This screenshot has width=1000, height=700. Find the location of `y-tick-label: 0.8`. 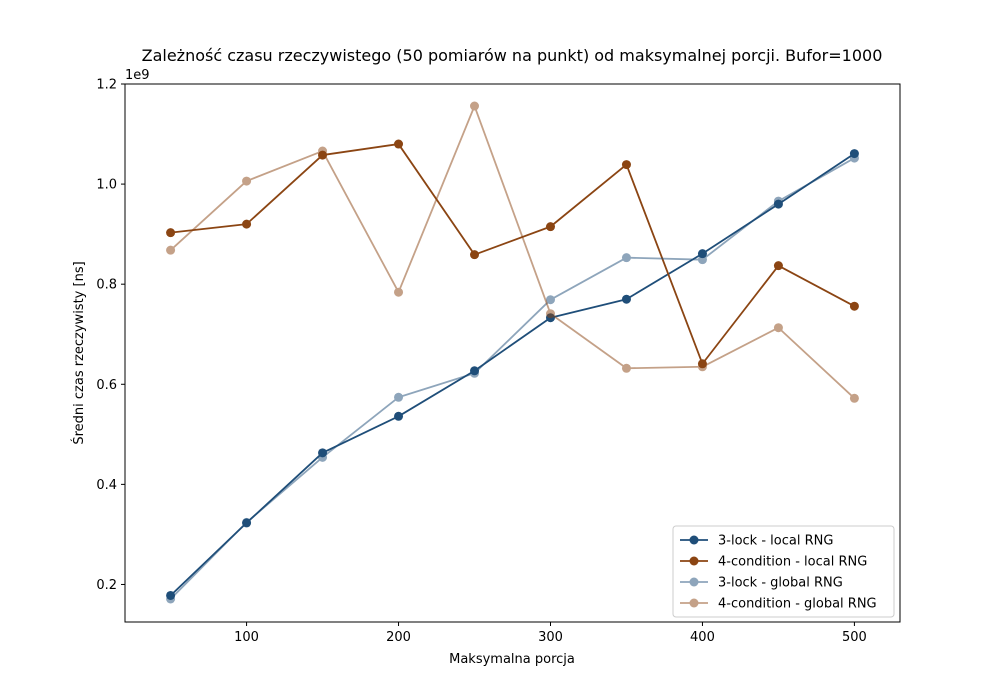

y-tick-label: 0.8 is located at coordinates (106, 285).